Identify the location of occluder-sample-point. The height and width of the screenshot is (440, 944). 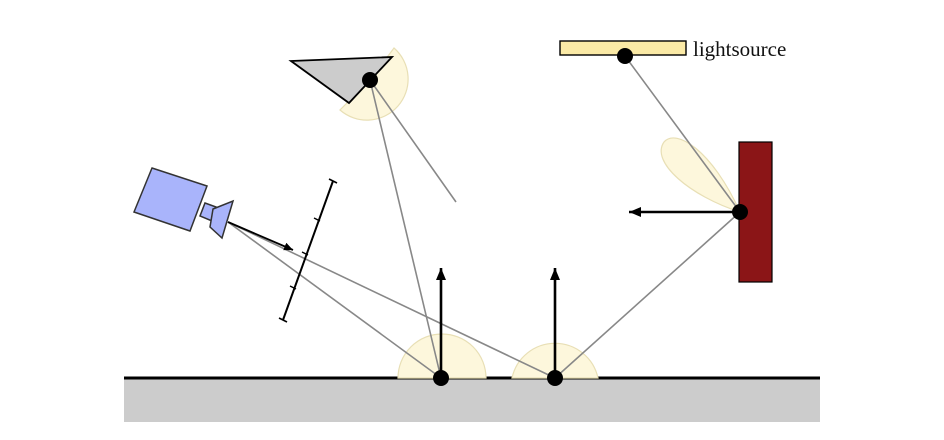
(370, 80).